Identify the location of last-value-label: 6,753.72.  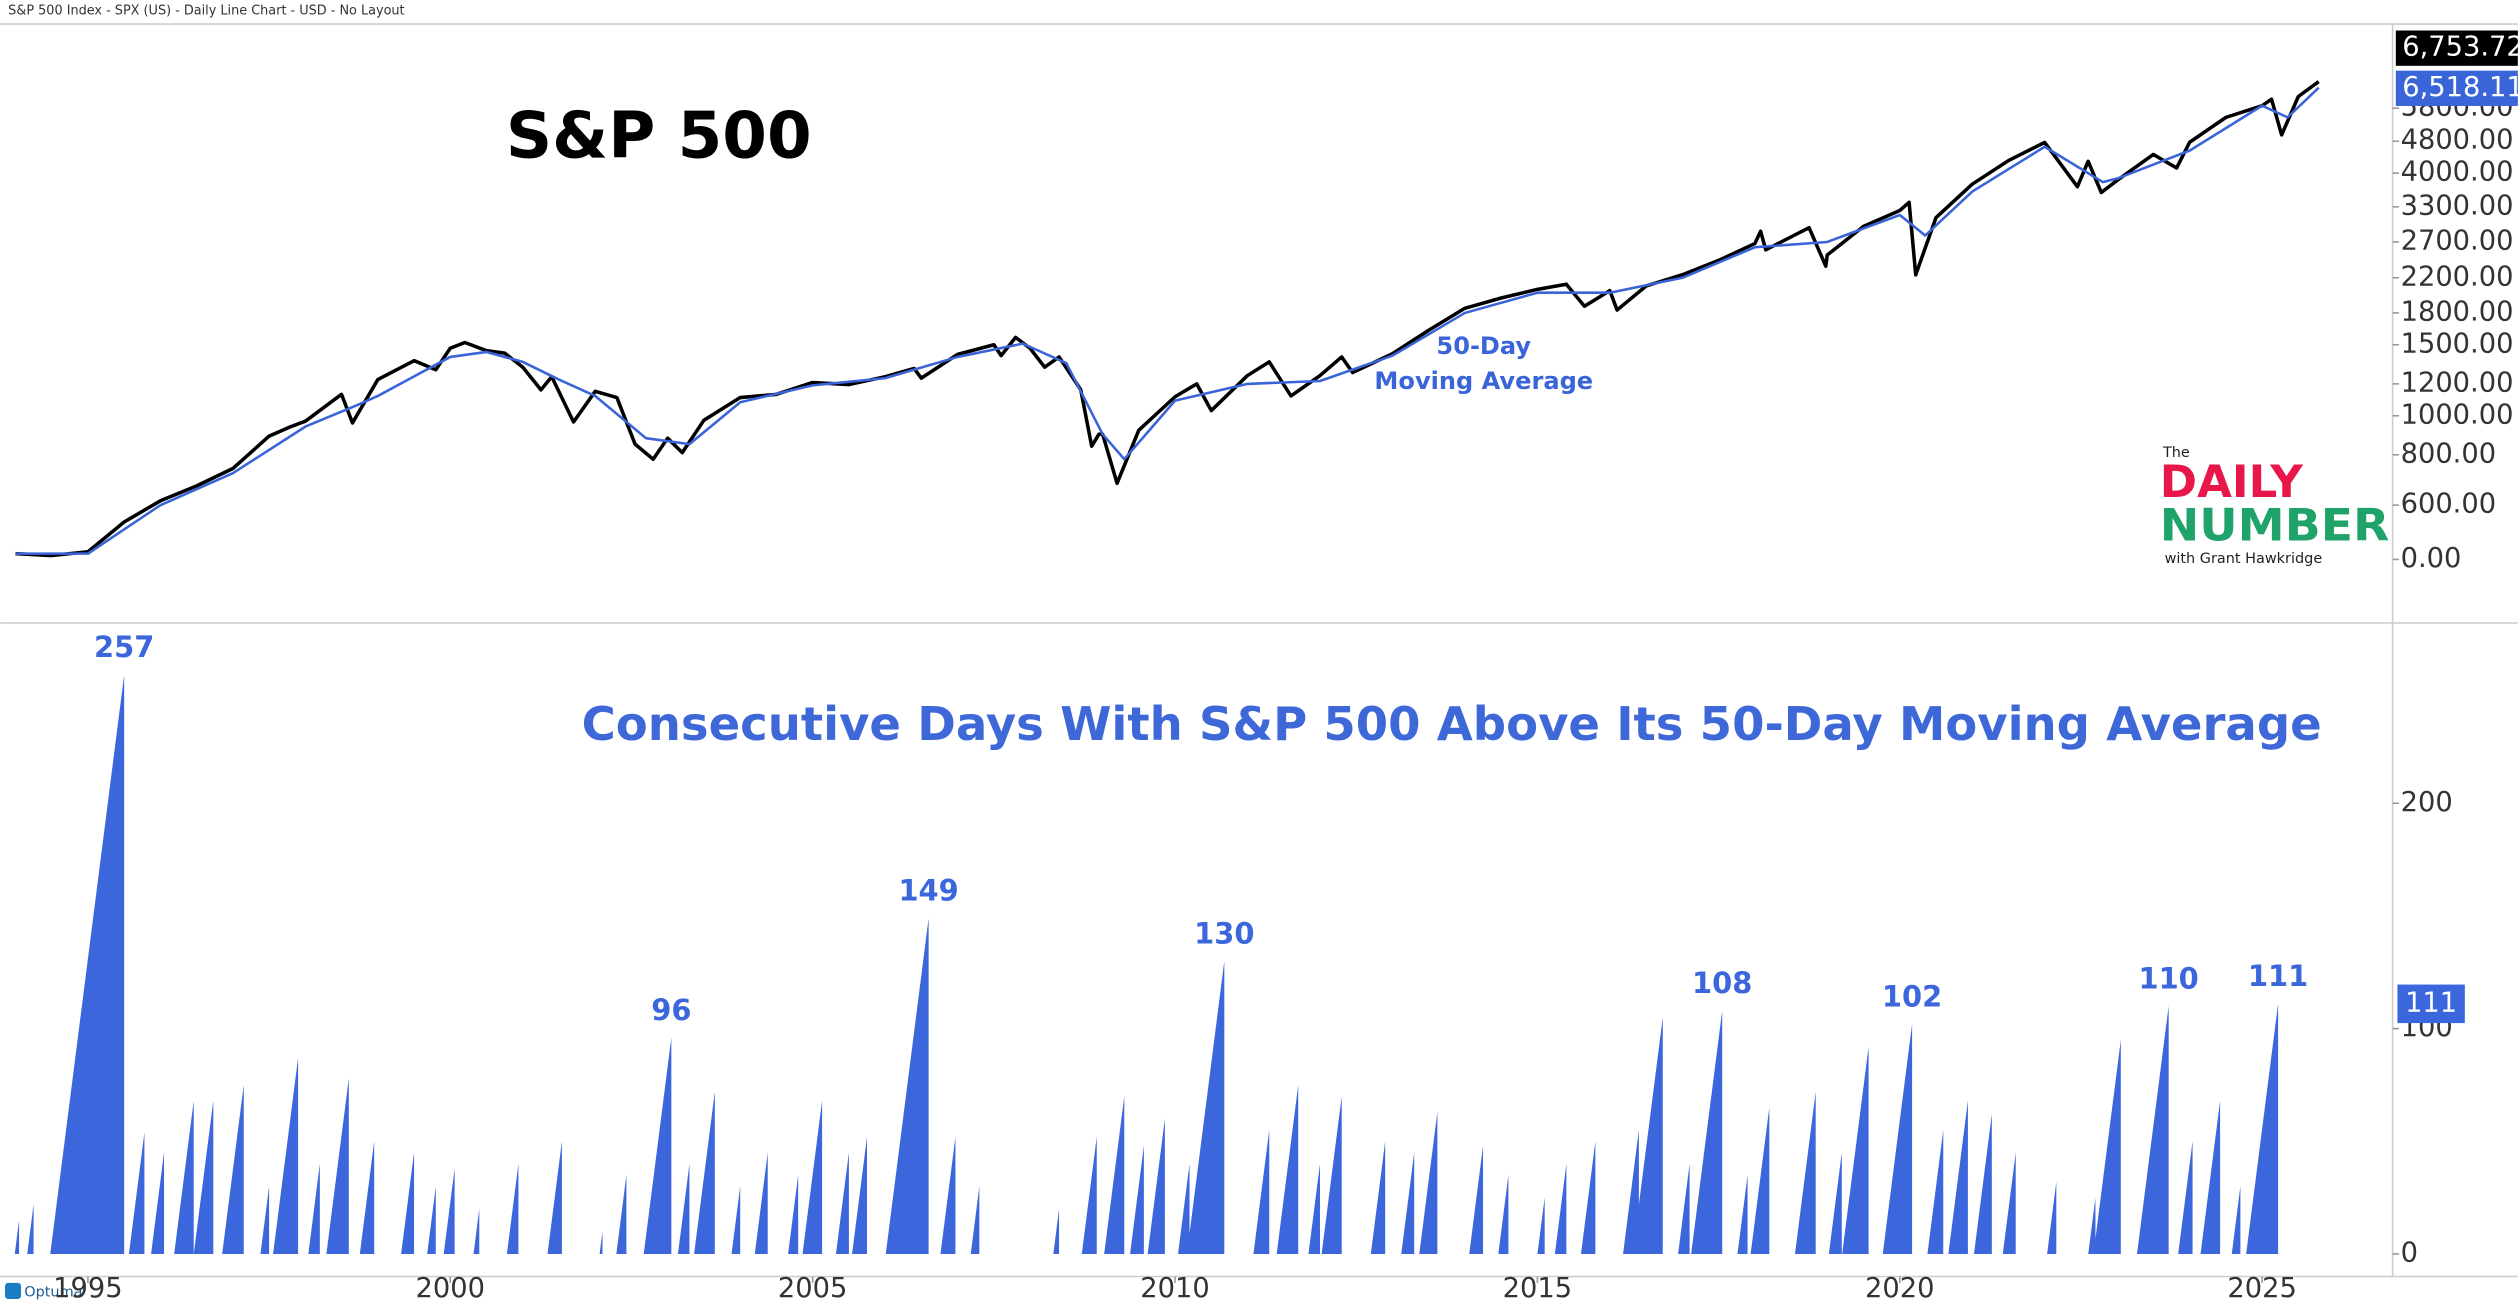
(2460, 47).